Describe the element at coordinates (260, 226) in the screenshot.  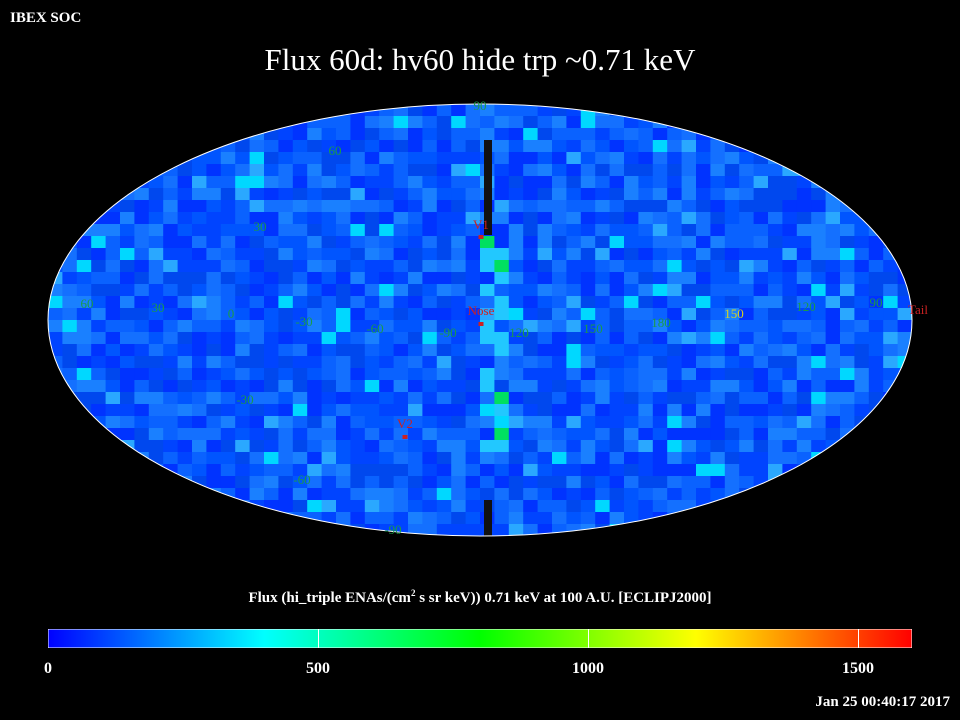
I see `latitude-label: 30` at that location.